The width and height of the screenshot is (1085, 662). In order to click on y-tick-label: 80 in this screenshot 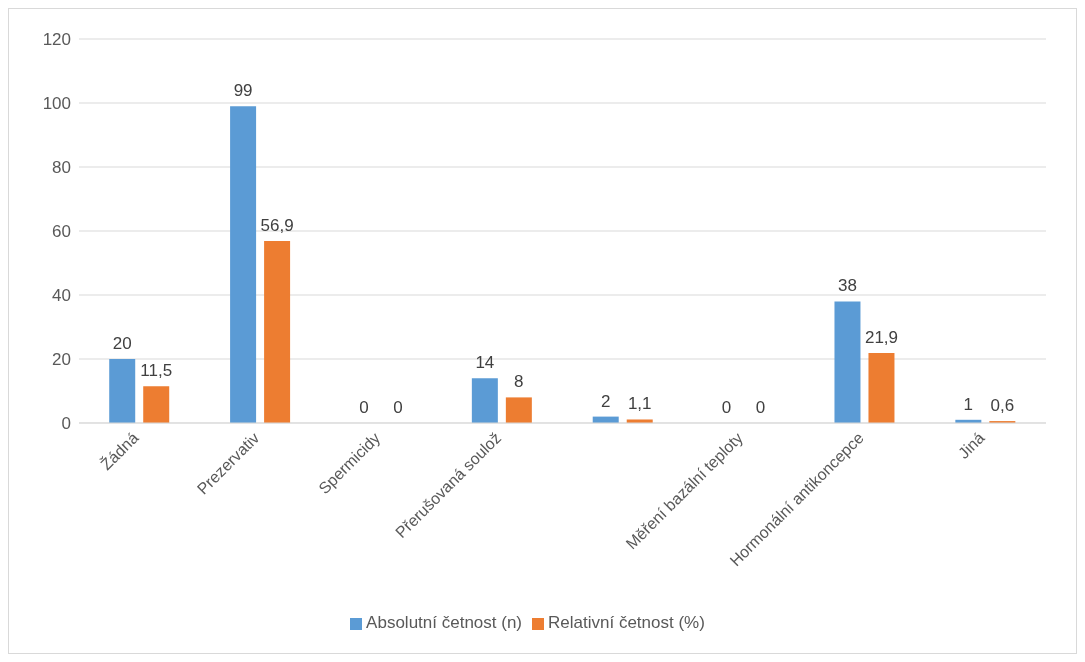, I will do `click(61, 168)`.